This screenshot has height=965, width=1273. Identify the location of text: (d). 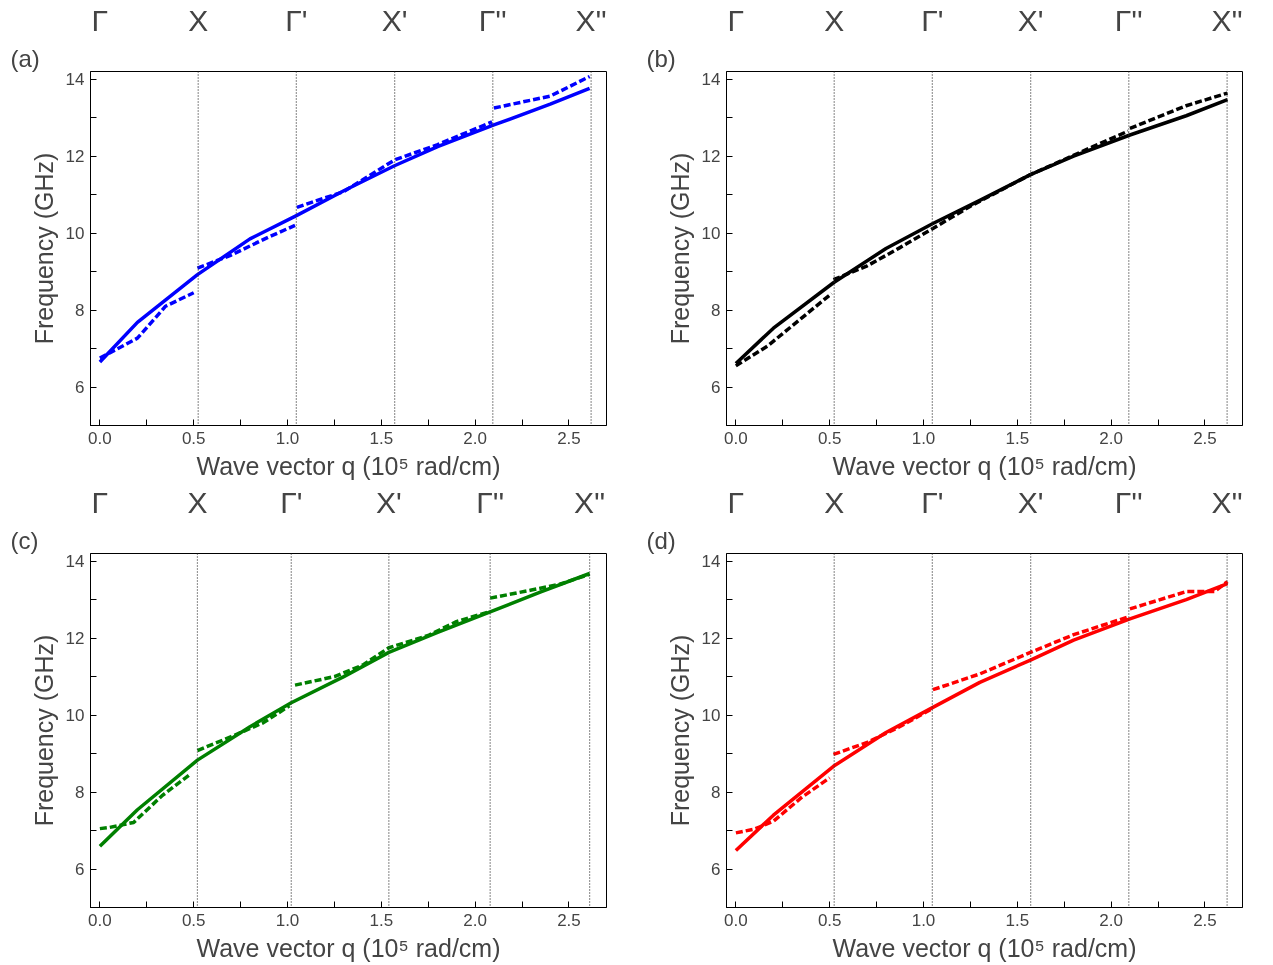
(661, 540).